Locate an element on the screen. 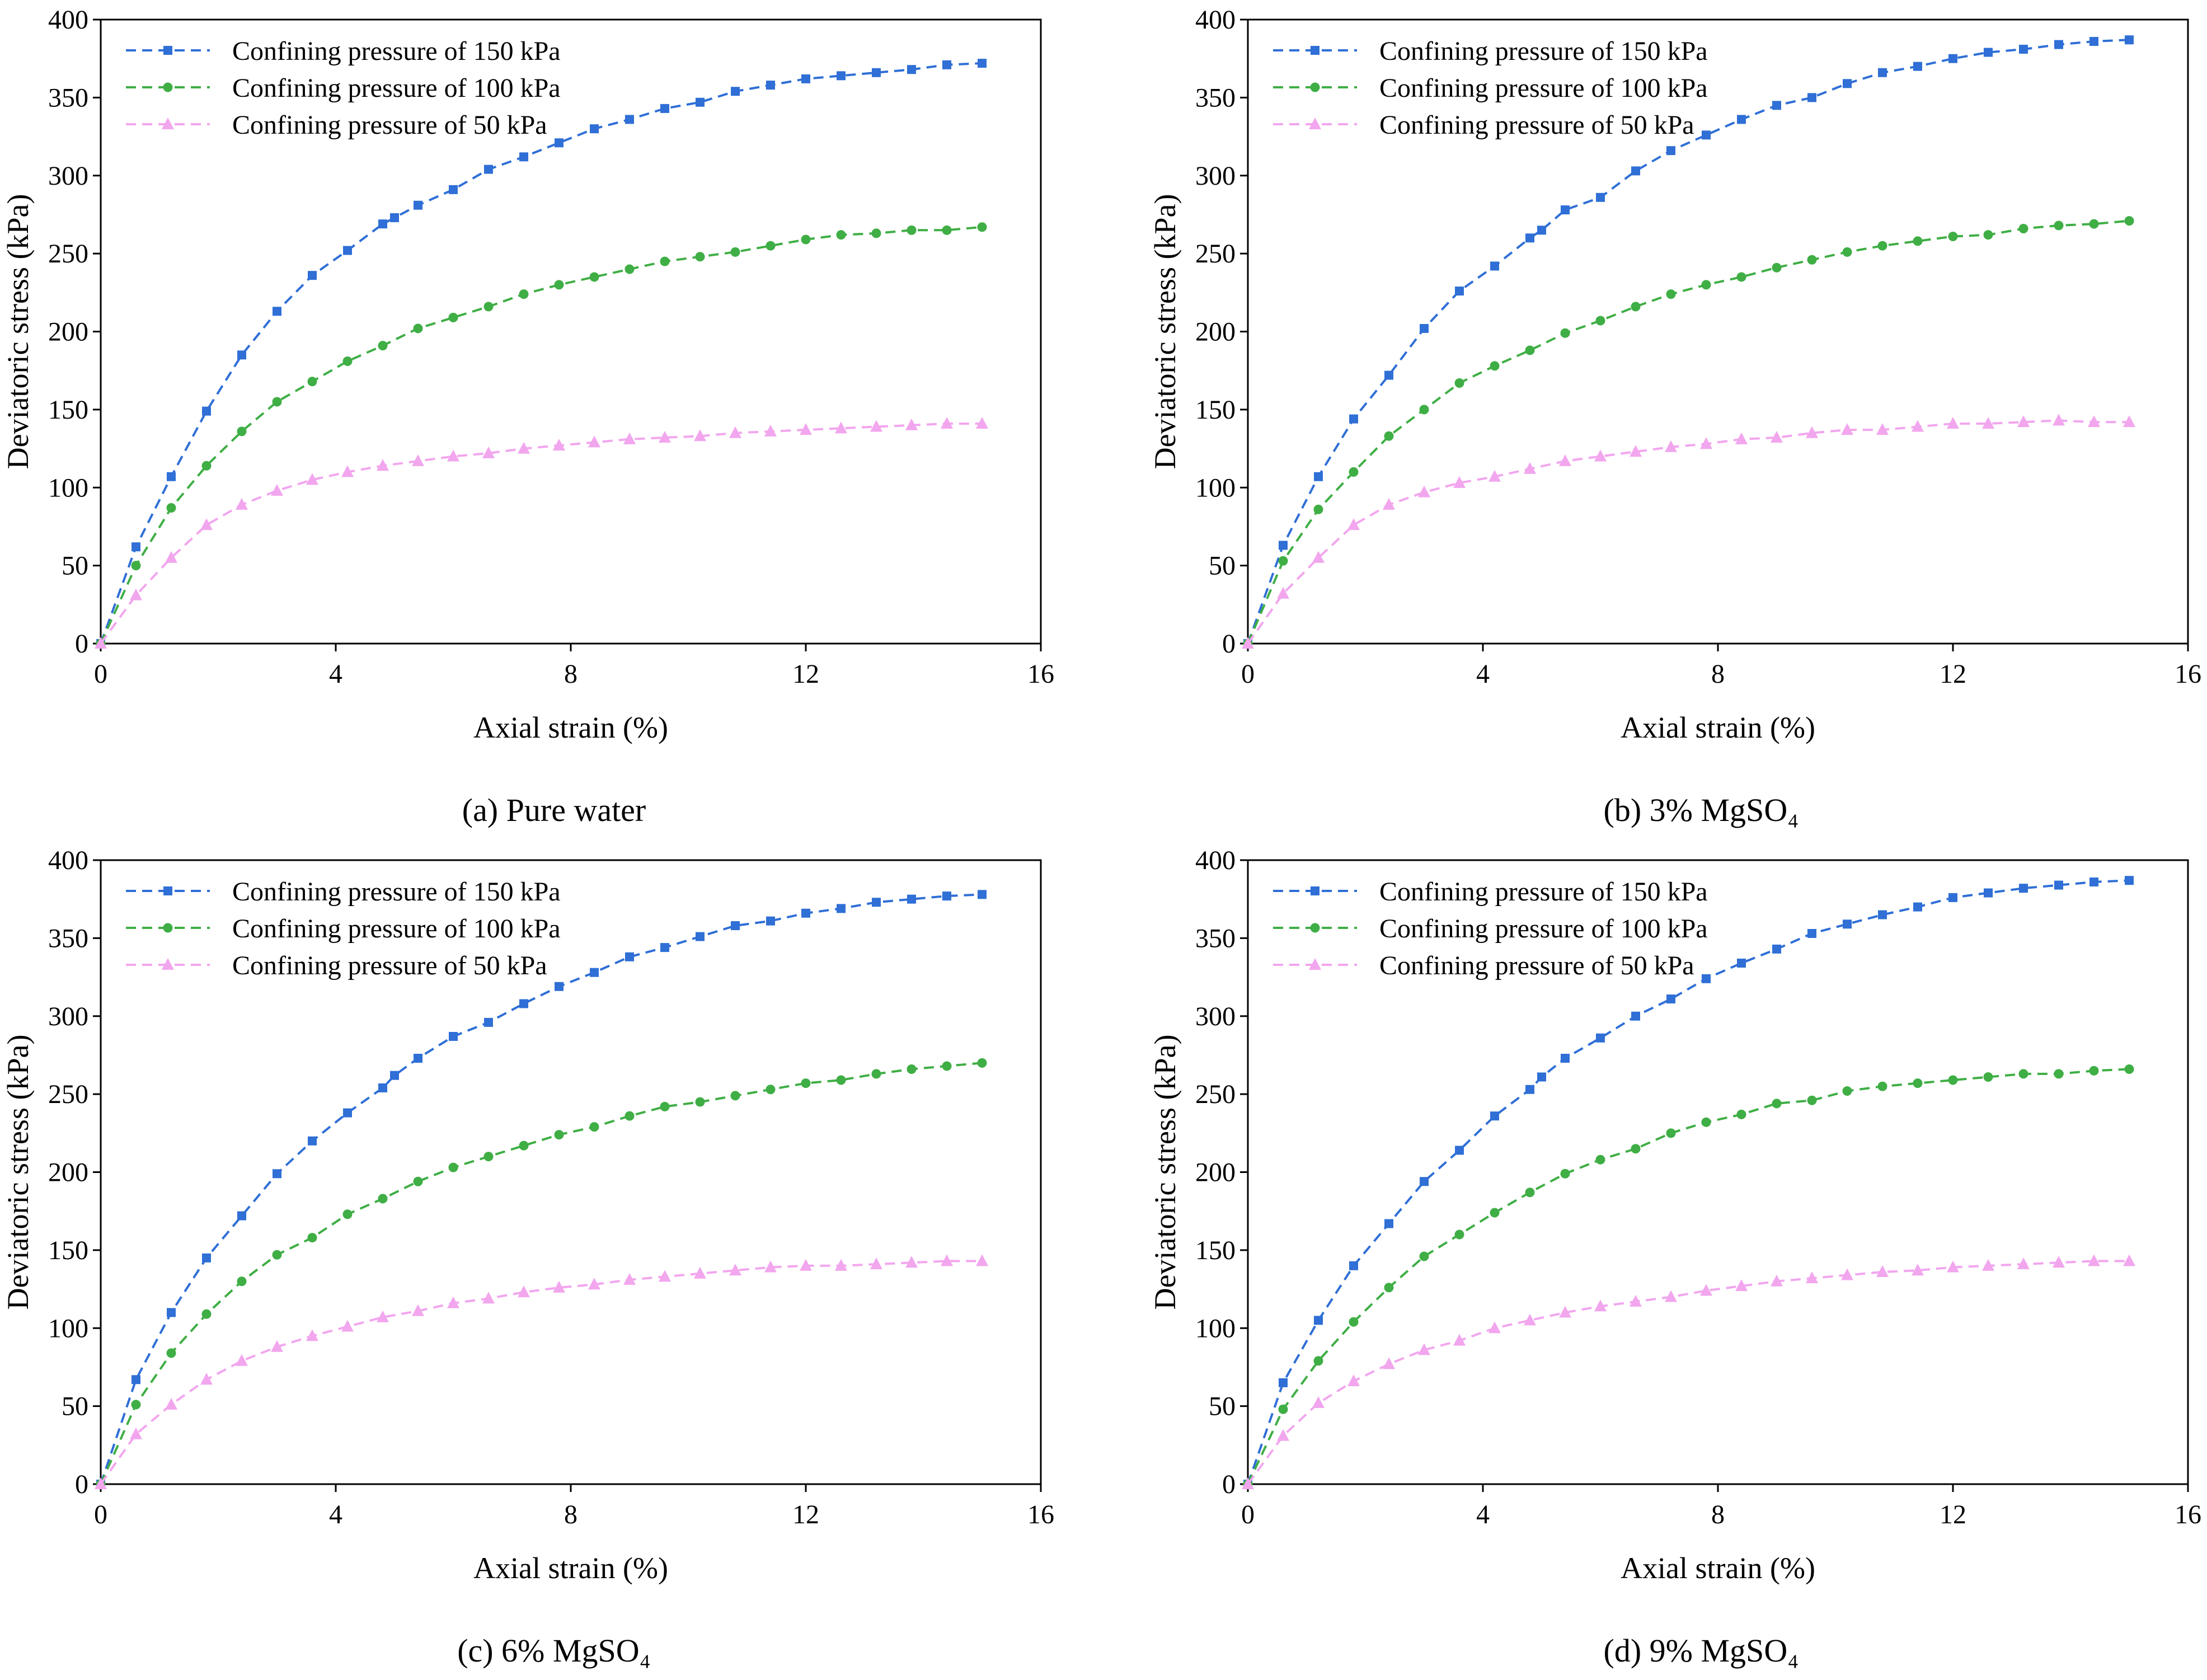 This screenshot has width=2207, height=1680. y-tick-label: 400 is located at coordinates (68, 20).